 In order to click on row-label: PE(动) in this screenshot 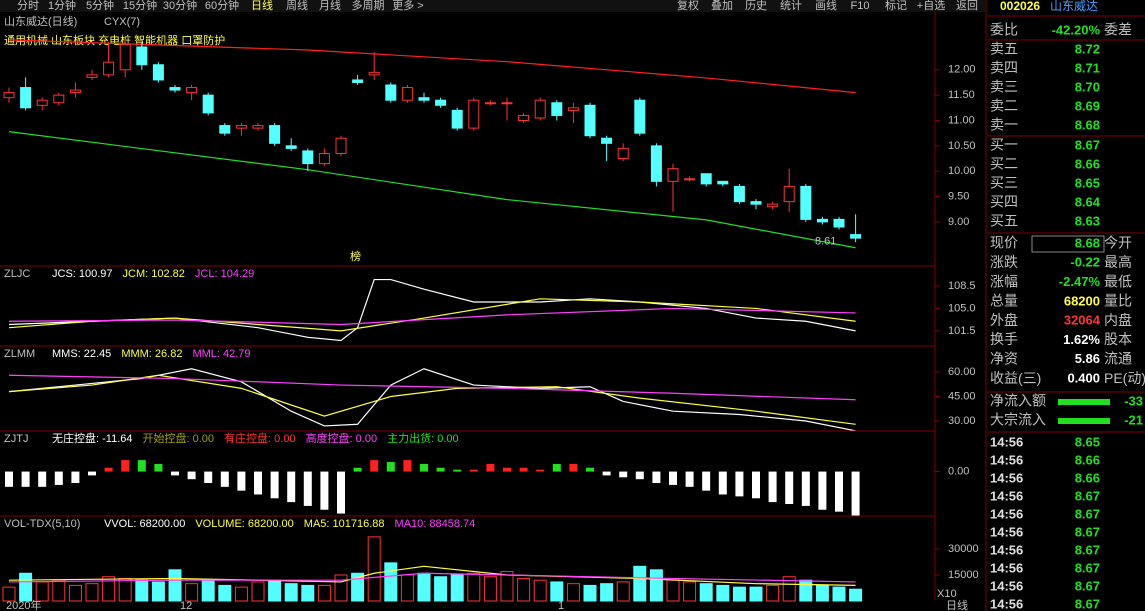, I will do `click(1124, 378)`.